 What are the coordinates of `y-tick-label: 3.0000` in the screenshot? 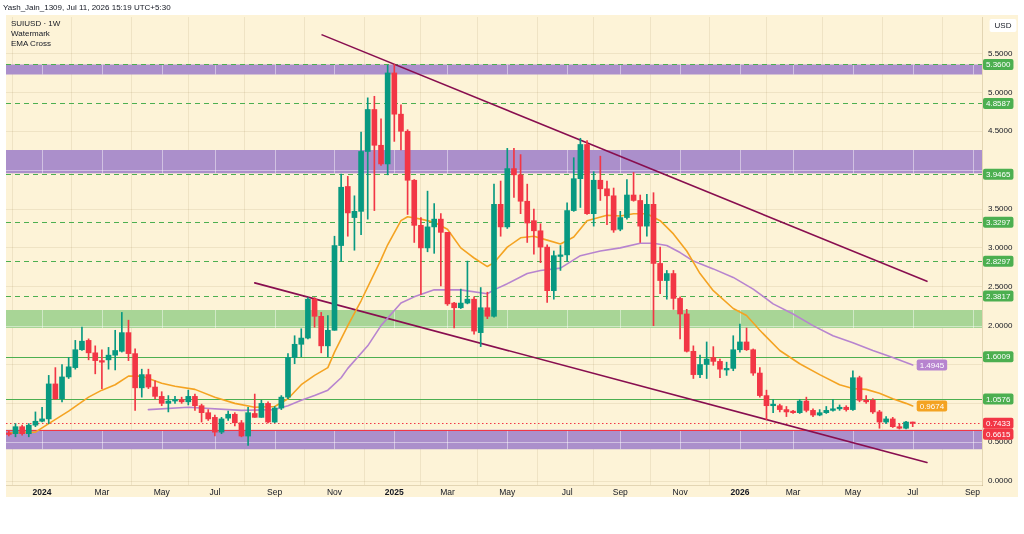 It's located at (1001, 248).